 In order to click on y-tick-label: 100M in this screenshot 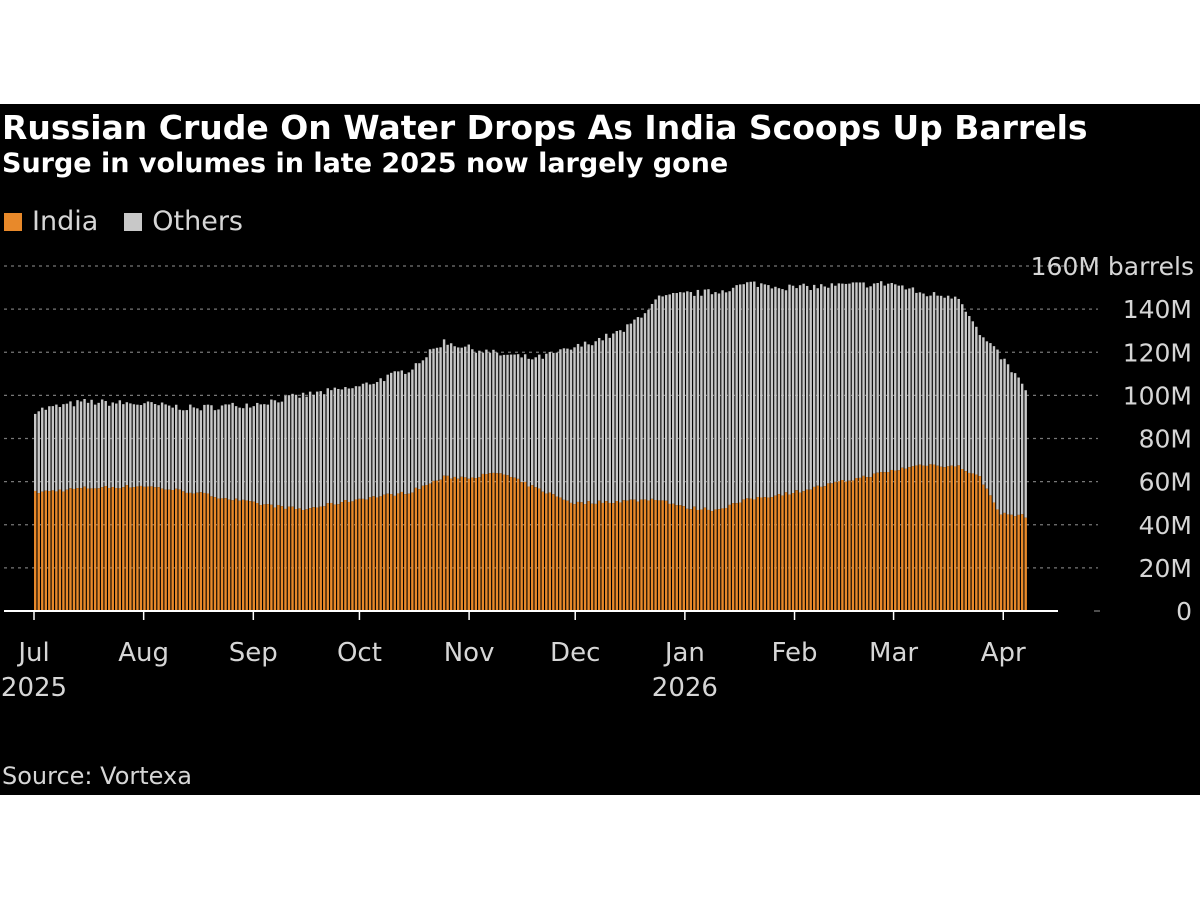, I will do `click(1157, 395)`.